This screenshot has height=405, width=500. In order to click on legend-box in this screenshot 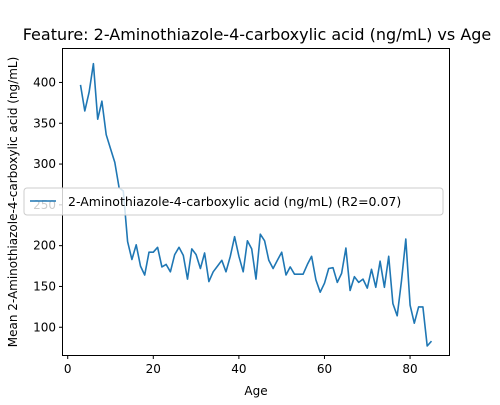, I will do `click(233, 201)`.